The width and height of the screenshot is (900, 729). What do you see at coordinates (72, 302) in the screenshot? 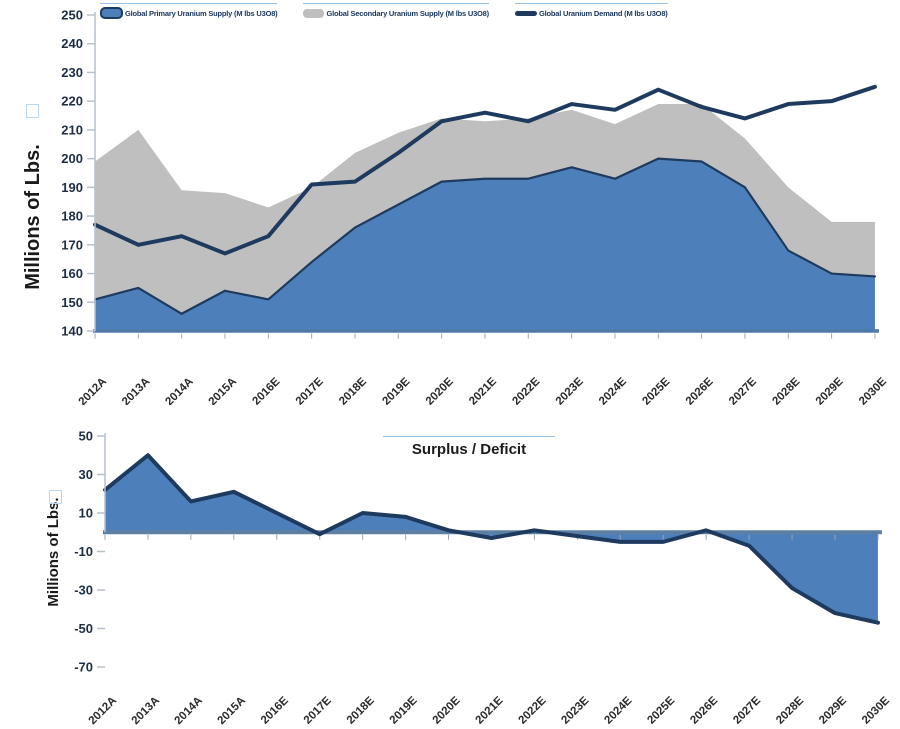
I see `svg-text: 150` at bounding box center [72, 302].